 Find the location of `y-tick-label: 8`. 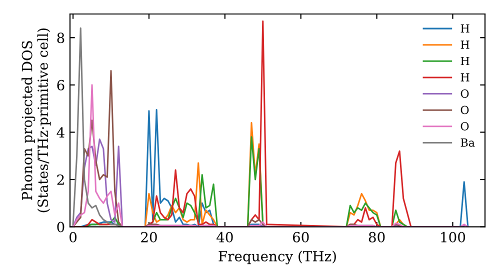

y-tick-label: 8 is located at coordinates (60, 38).